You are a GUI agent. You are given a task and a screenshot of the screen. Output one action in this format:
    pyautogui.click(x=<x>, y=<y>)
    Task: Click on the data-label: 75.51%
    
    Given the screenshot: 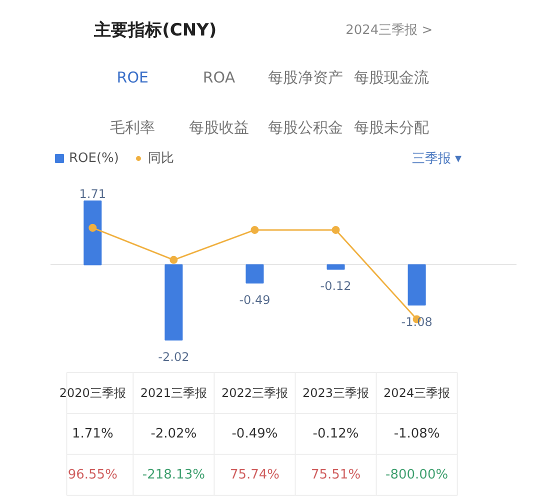 What is the action you would take?
    pyautogui.click(x=335, y=474)
    